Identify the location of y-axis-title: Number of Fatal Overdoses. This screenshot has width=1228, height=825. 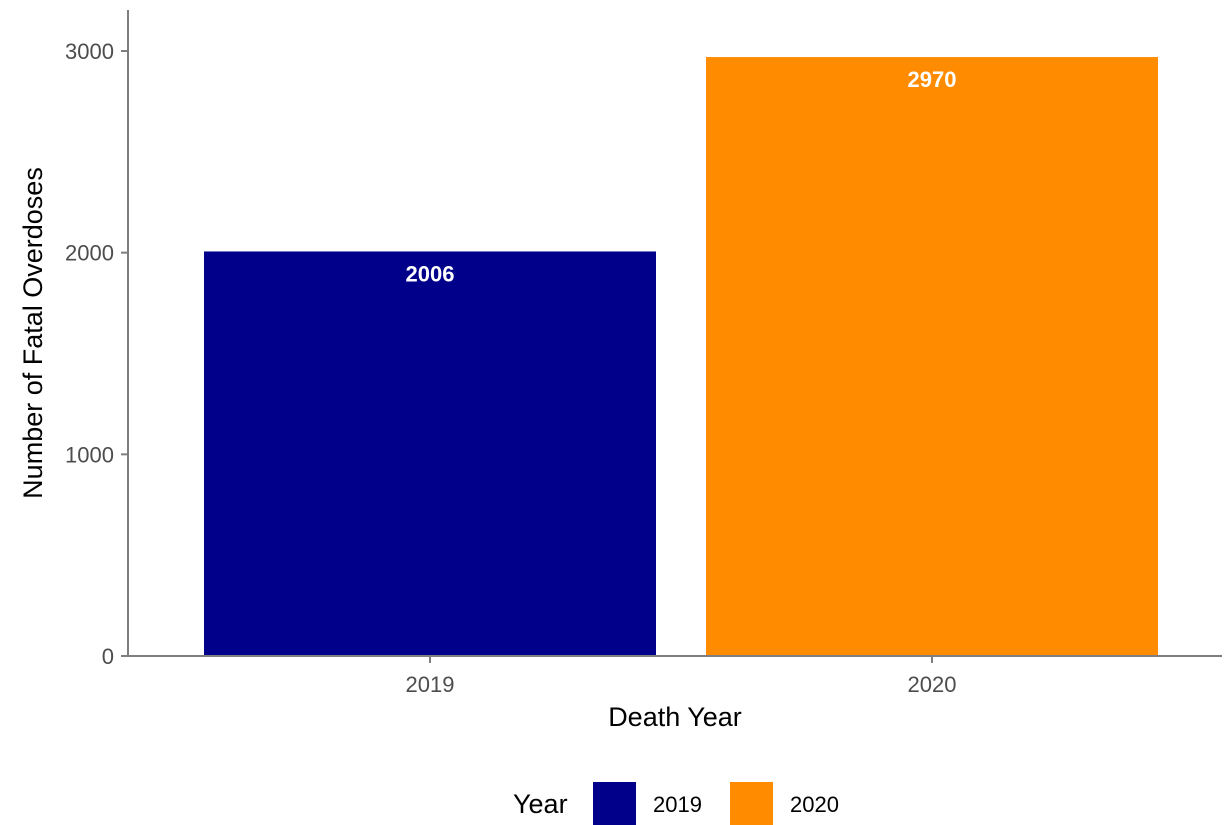
(33, 333).